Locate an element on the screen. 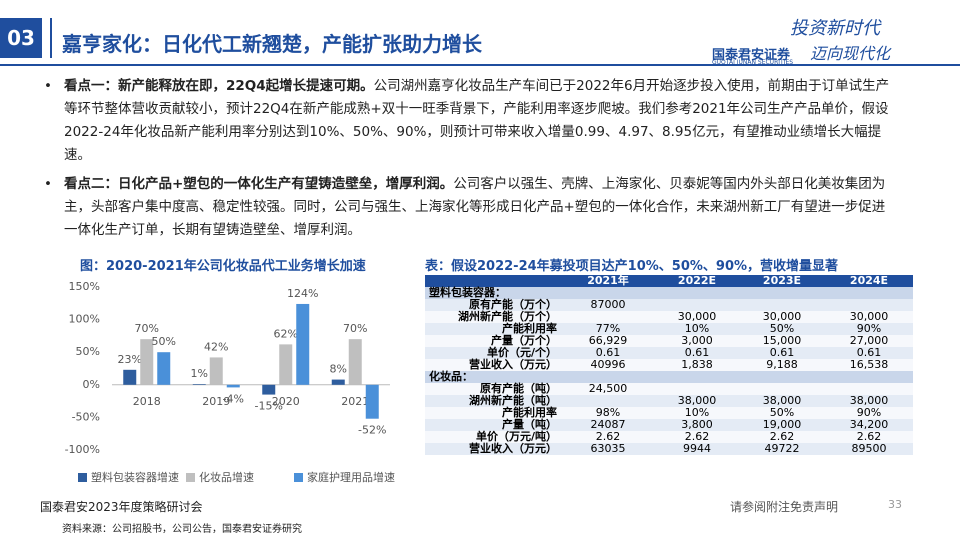  table-cell: 50% is located at coordinates (782, 413).